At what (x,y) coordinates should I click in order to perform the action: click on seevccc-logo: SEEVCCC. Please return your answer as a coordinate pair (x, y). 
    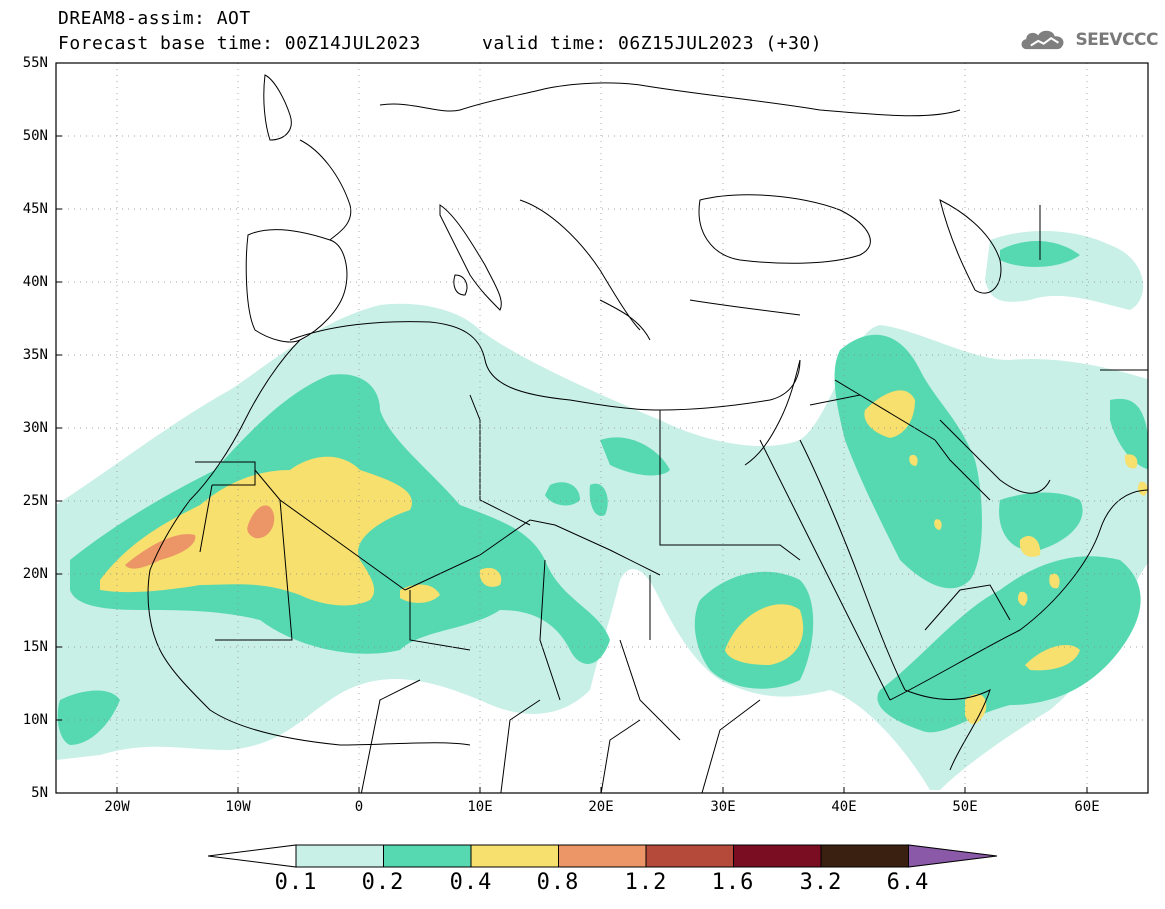
    Looking at the image, I should click on (1088, 40).